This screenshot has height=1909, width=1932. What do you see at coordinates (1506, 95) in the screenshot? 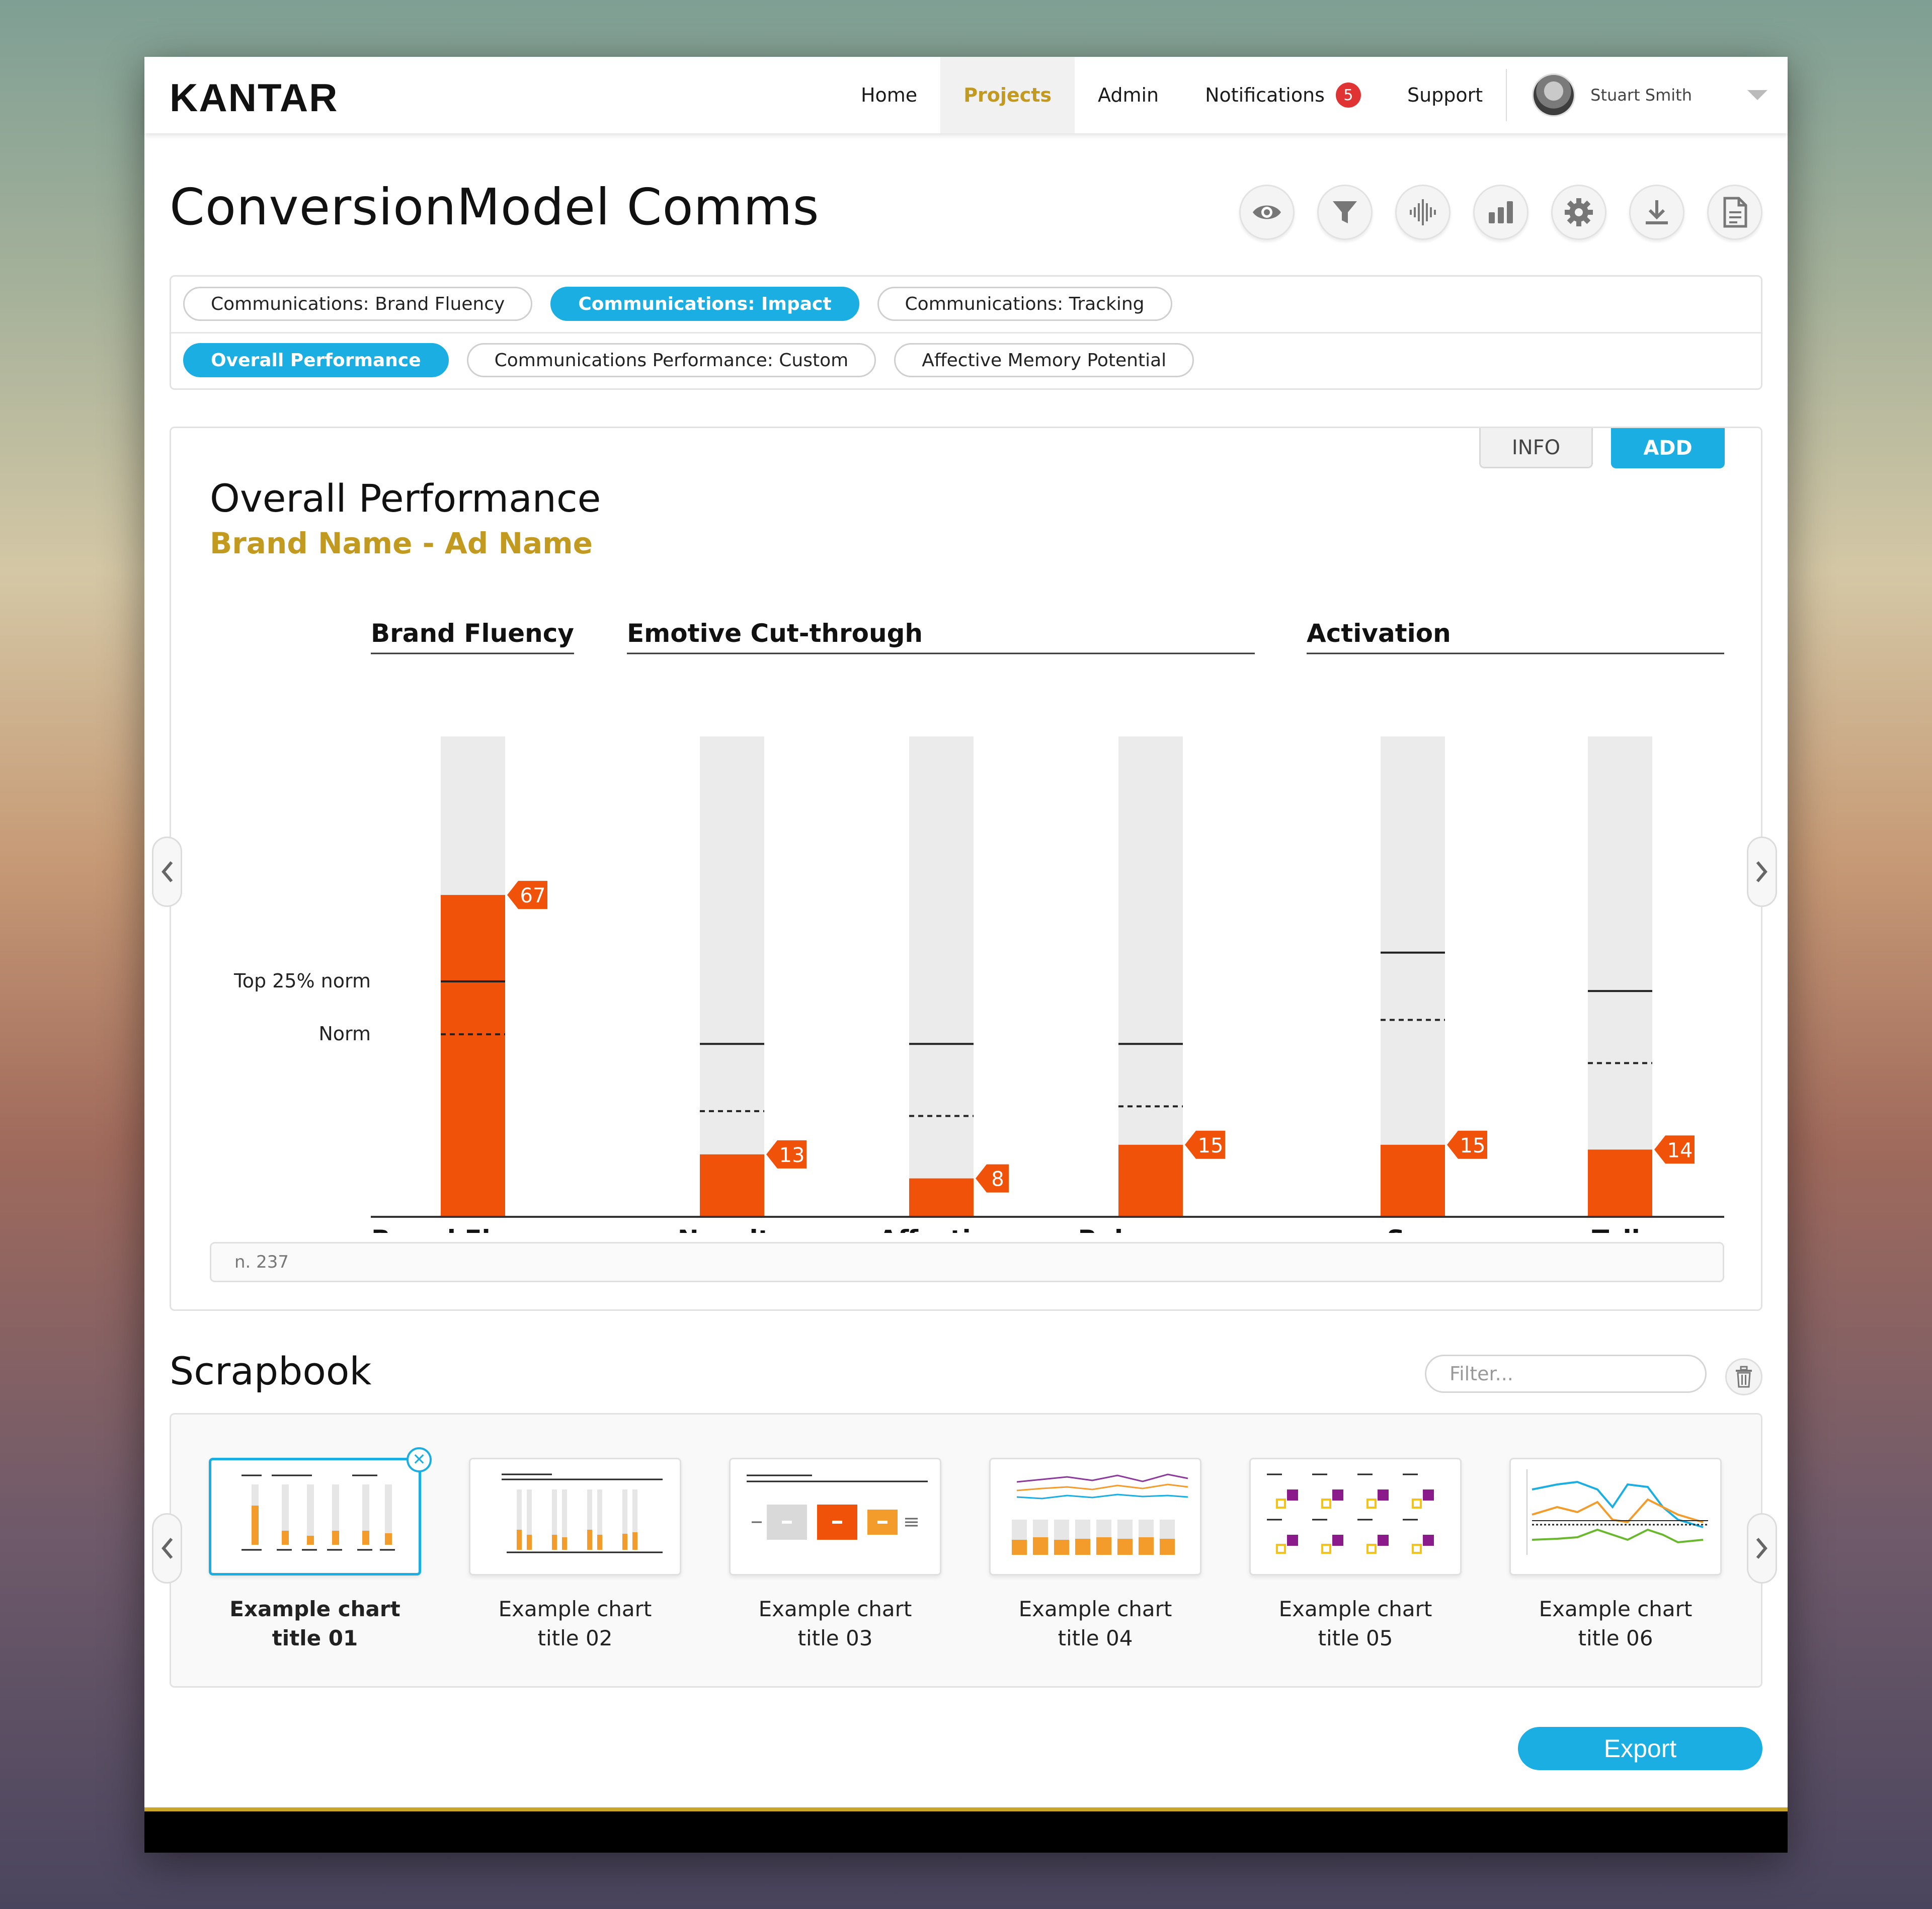
I see `nav-divider` at bounding box center [1506, 95].